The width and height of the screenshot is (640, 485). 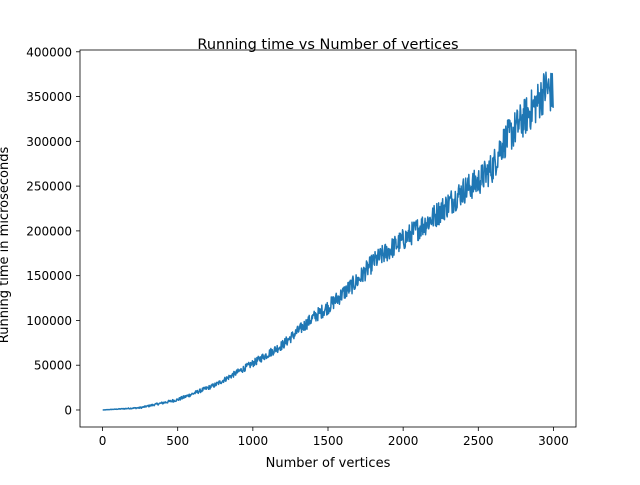 What do you see at coordinates (49, 97) in the screenshot?
I see `y-tick-label: 350000` at bounding box center [49, 97].